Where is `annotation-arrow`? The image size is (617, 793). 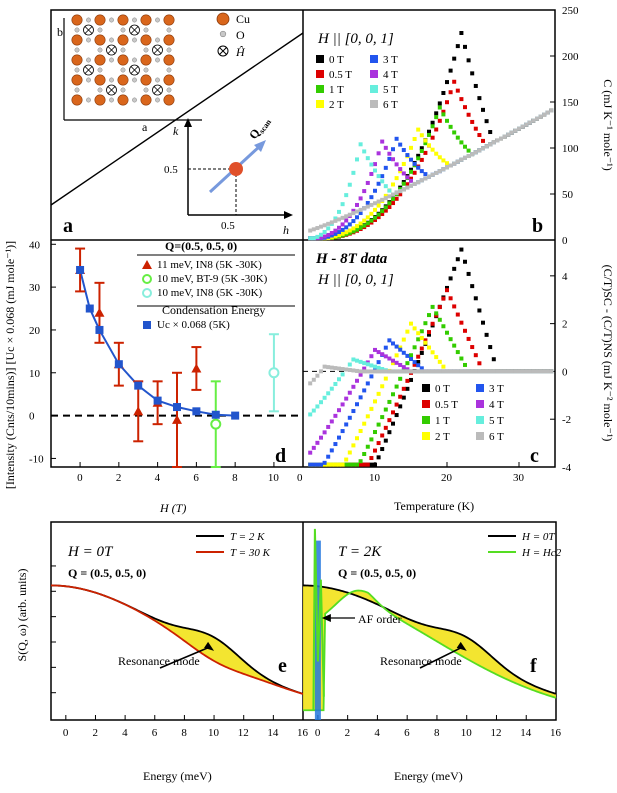
annotation-arrow is located at coordinates (441, 657).